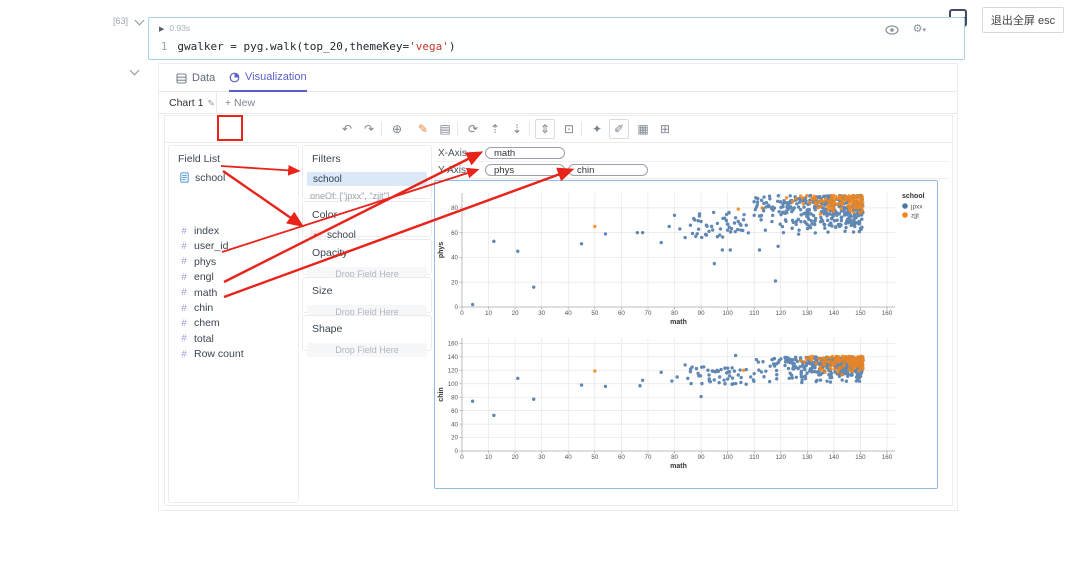 This screenshot has height=561, width=1080. What do you see at coordinates (892, 30) in the screenshot?
I see `hide-output-icon` at bounding box center [892, 30].